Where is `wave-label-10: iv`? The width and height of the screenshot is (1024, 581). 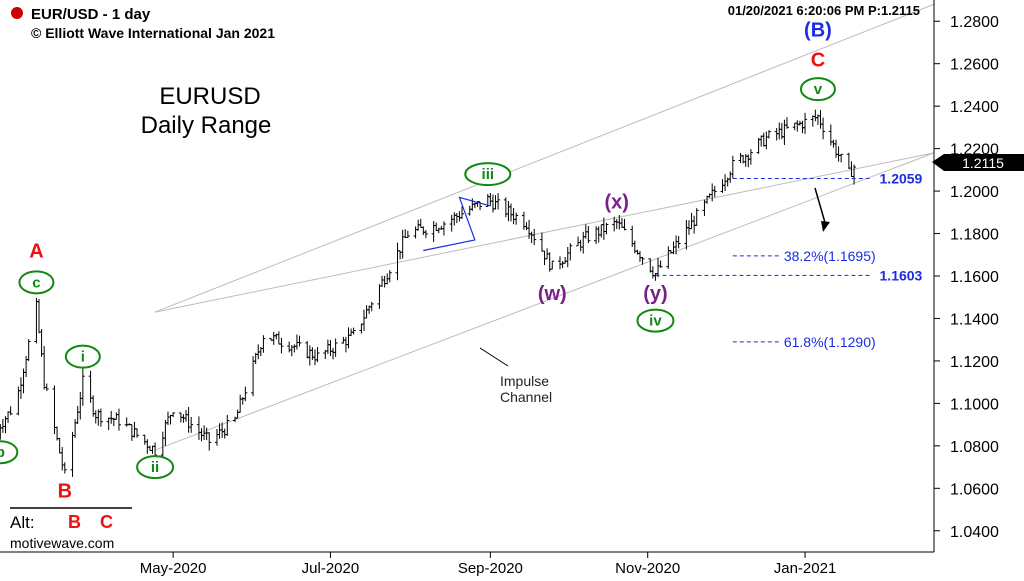 wave-label-10: iv is located at coordinates (655, 321).